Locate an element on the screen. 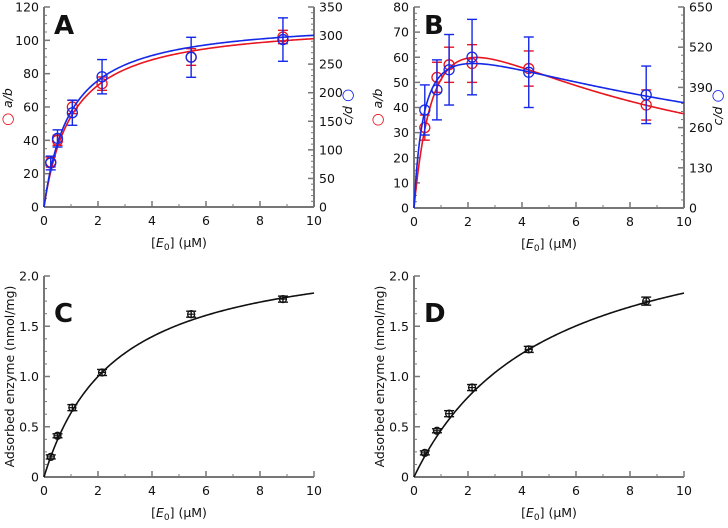  y-tick-label: 30 is located at coordinates (401, 132).